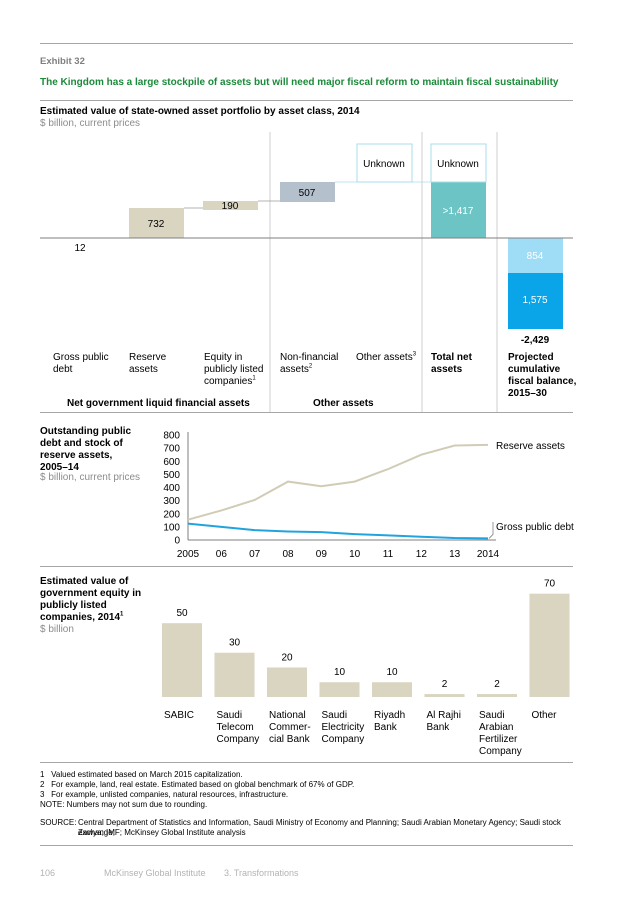 This screenshot has height=900, width=636. What do you see at coordinates (545, 715) in the screenshot?
I see `equity-category-label: Other` at bounding box center [545, 715].